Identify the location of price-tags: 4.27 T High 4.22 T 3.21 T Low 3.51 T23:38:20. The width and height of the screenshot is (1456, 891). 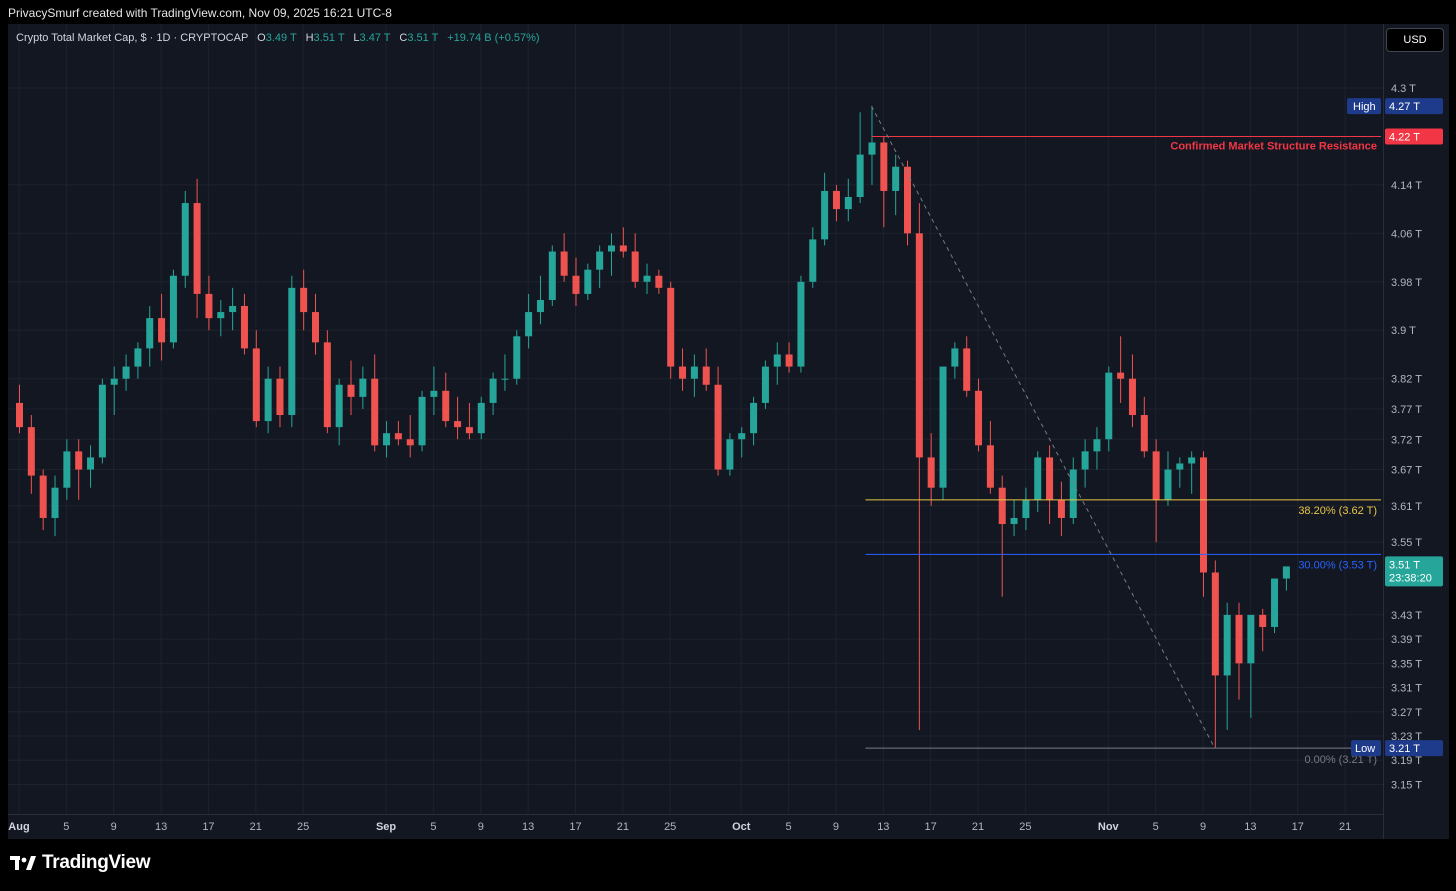
(1395, 427).